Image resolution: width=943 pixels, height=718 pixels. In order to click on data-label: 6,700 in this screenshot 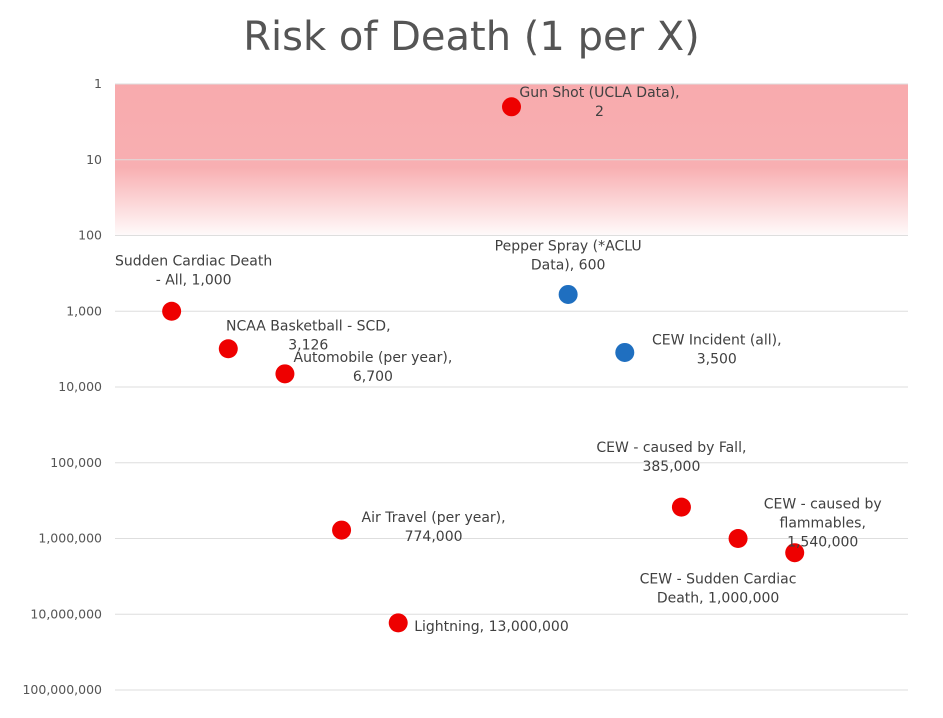, I will do `click(373, 377)`.